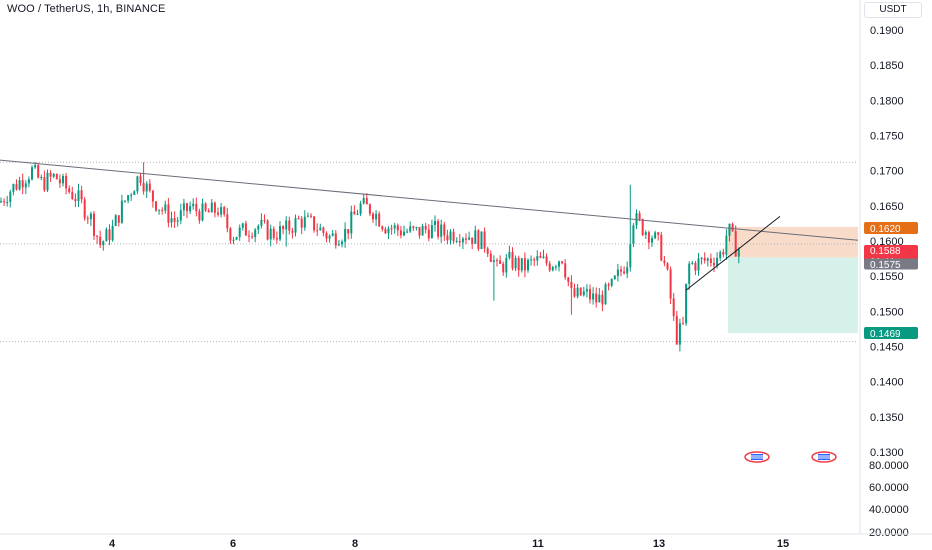 Image resolution: width=932 pixels, height=550 pixels. Describe the element at coordinates (659, 544) in the screenshot. I see `time-tick-label: 13` at that location.